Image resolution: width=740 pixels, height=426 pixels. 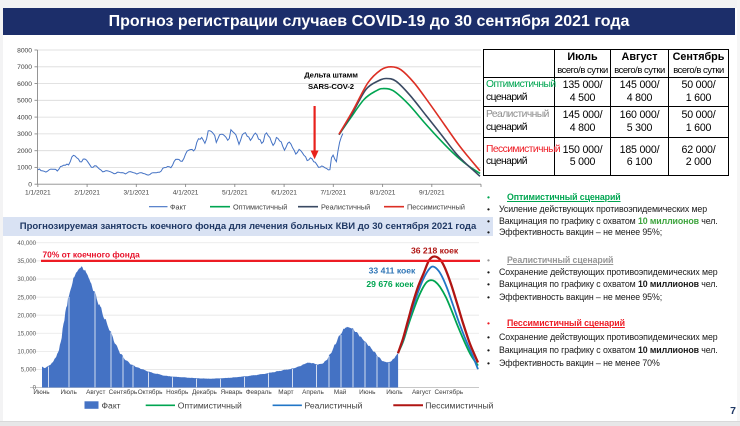 I want to click on svg-text: 29 676 коек, so click(x=390, y=284).